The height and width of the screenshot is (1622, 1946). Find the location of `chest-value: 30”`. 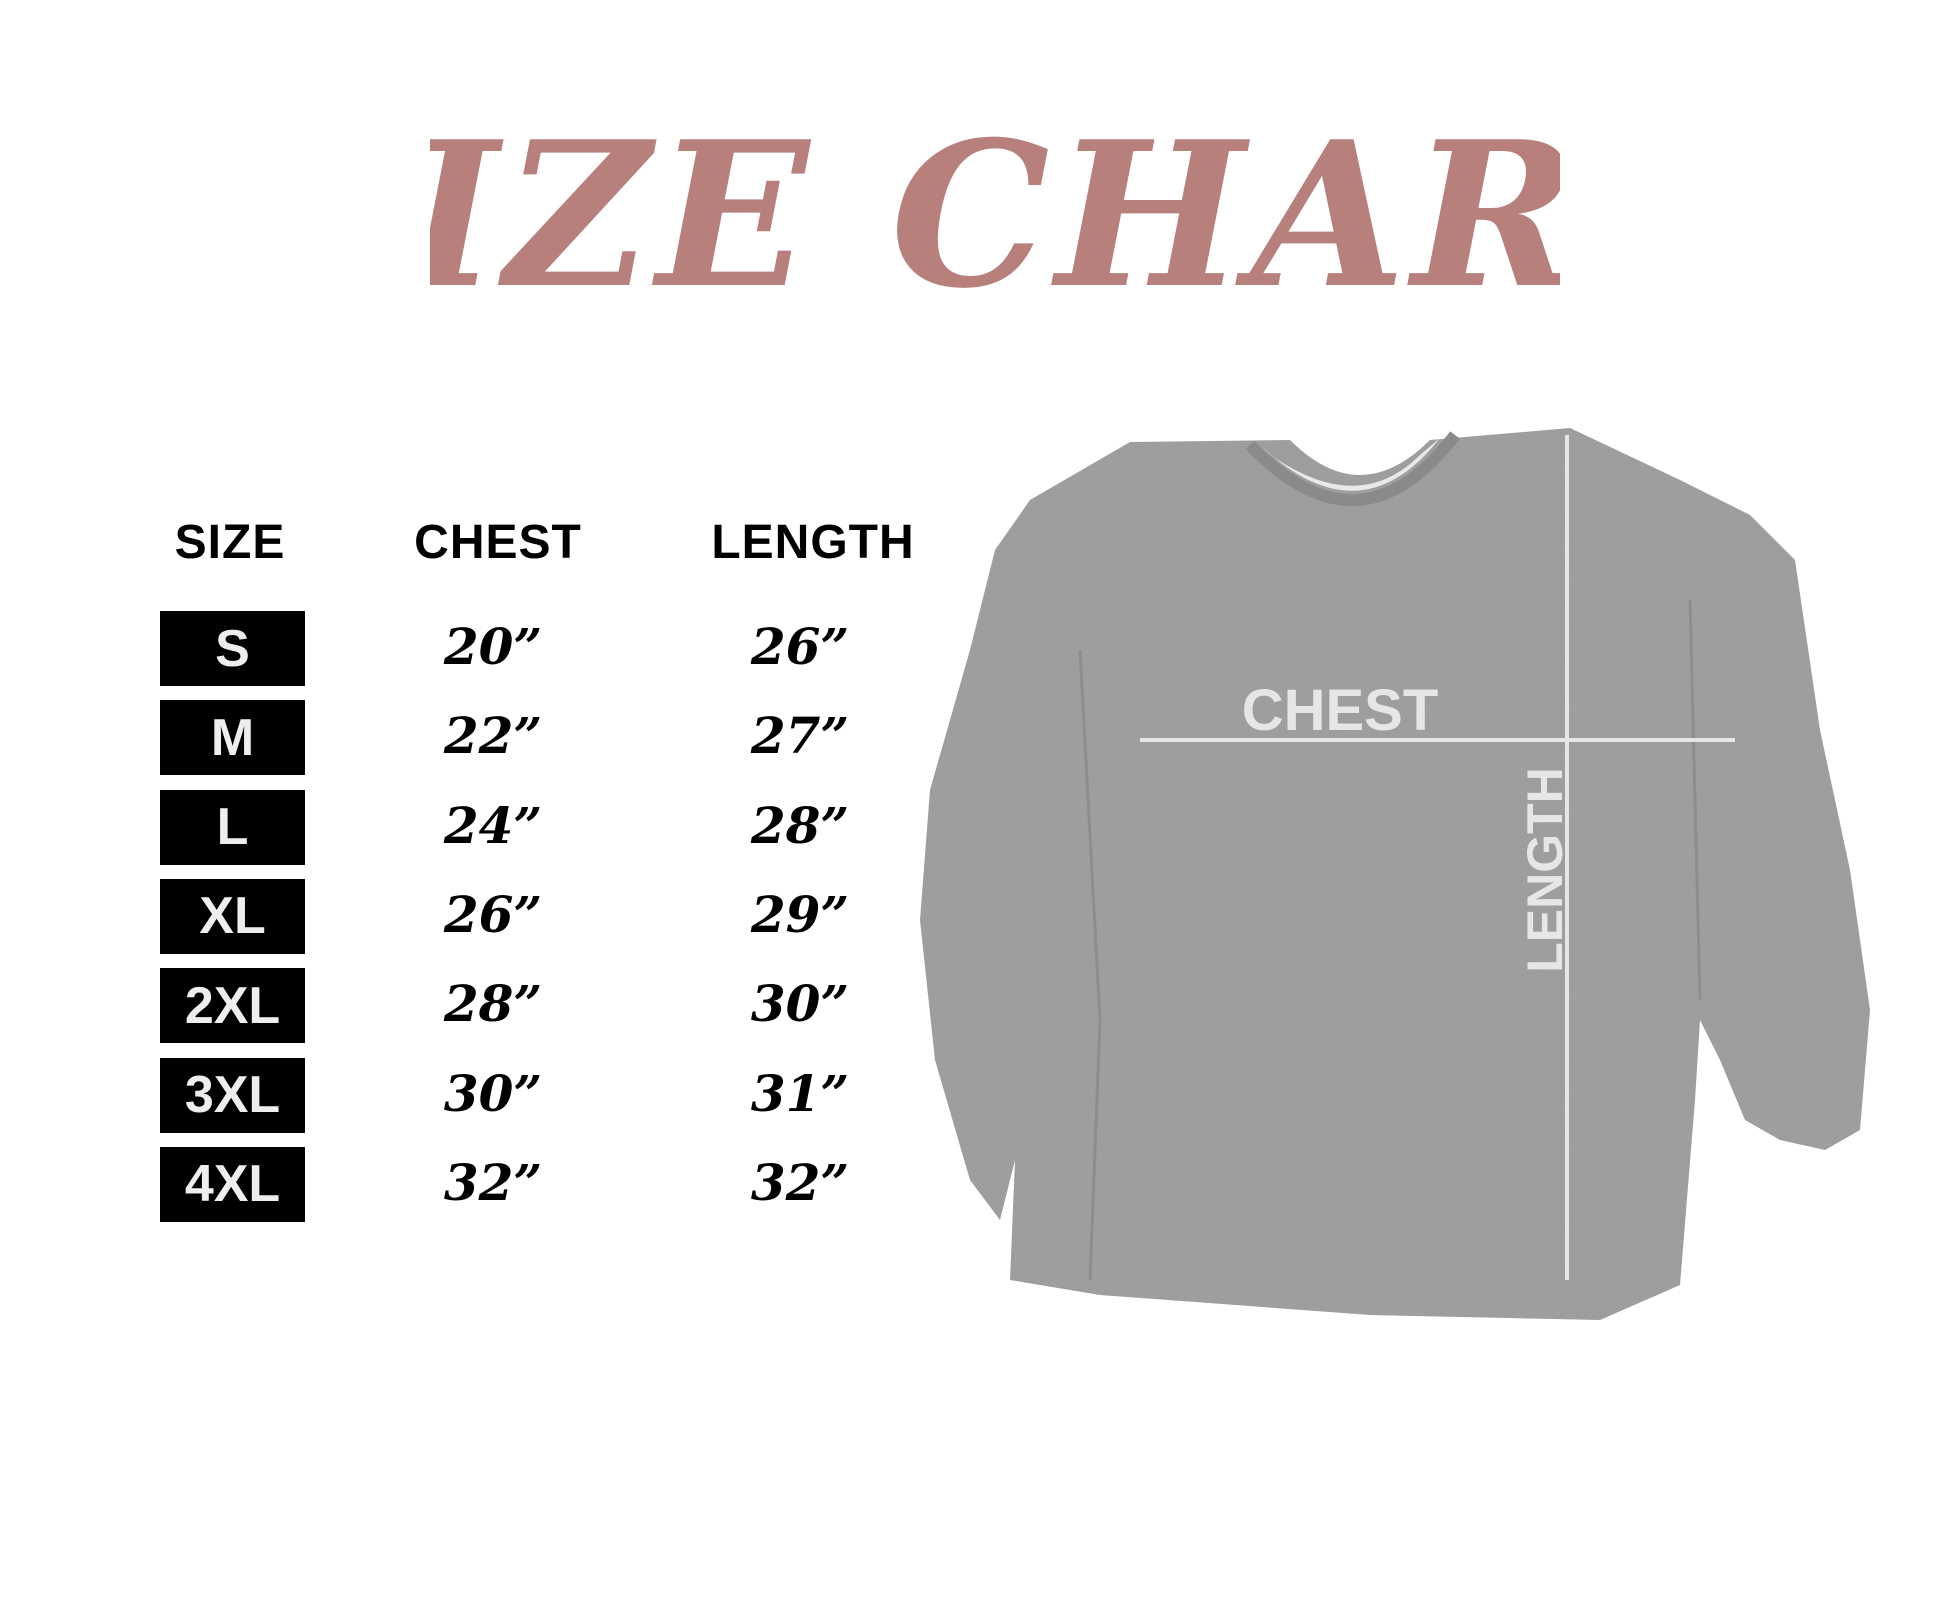

chest-value: 30” is located at coordinates (493, 1093).